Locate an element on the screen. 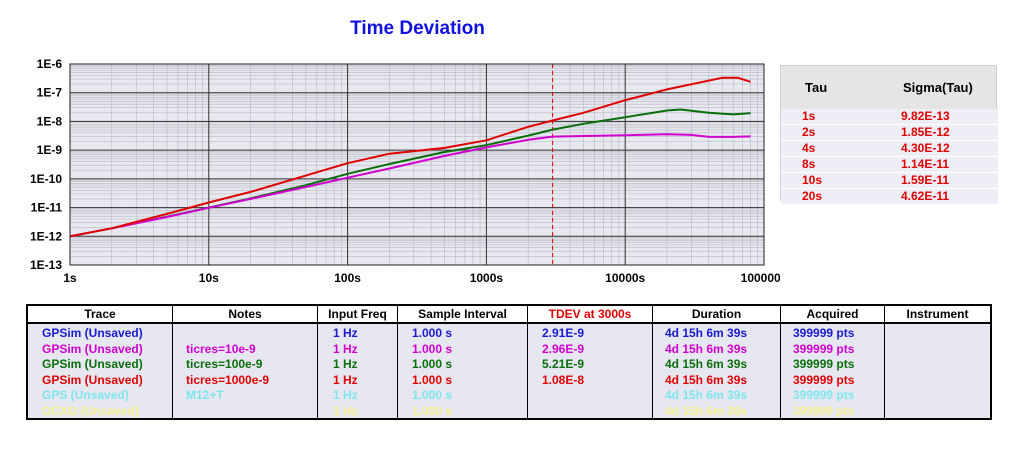  sigma-row-value: 1.14E-11 is located at coordinates (925, 164).